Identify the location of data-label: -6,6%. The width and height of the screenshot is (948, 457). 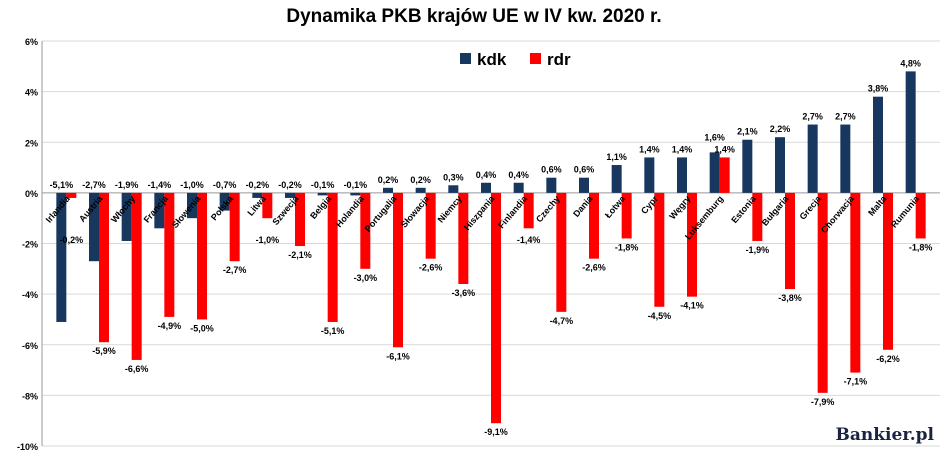
(137, 369).